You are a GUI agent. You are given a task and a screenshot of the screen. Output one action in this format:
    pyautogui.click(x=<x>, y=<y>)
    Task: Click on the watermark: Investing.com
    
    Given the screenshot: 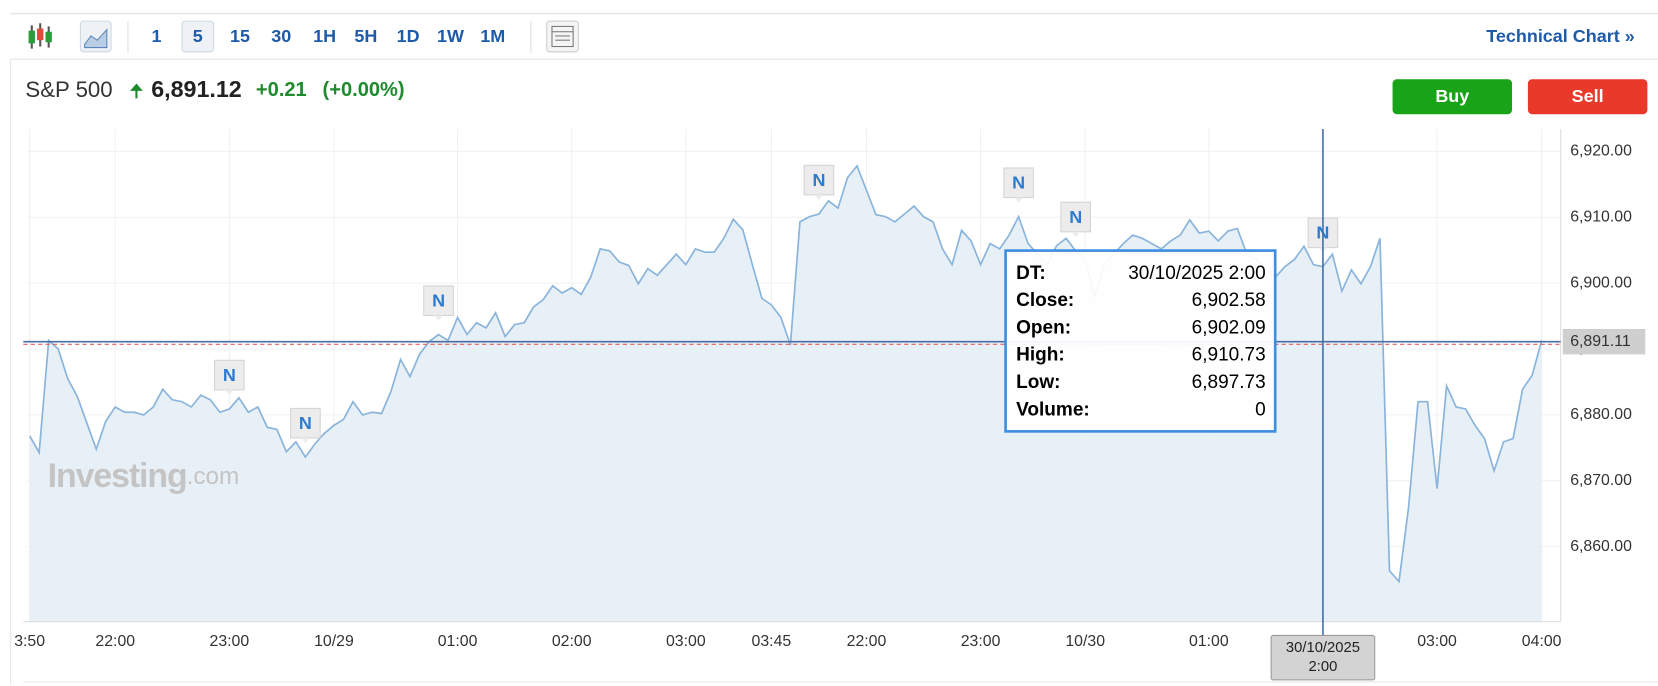 What is the action you would take?
    pyautogui.click(x=144, y=476)
    